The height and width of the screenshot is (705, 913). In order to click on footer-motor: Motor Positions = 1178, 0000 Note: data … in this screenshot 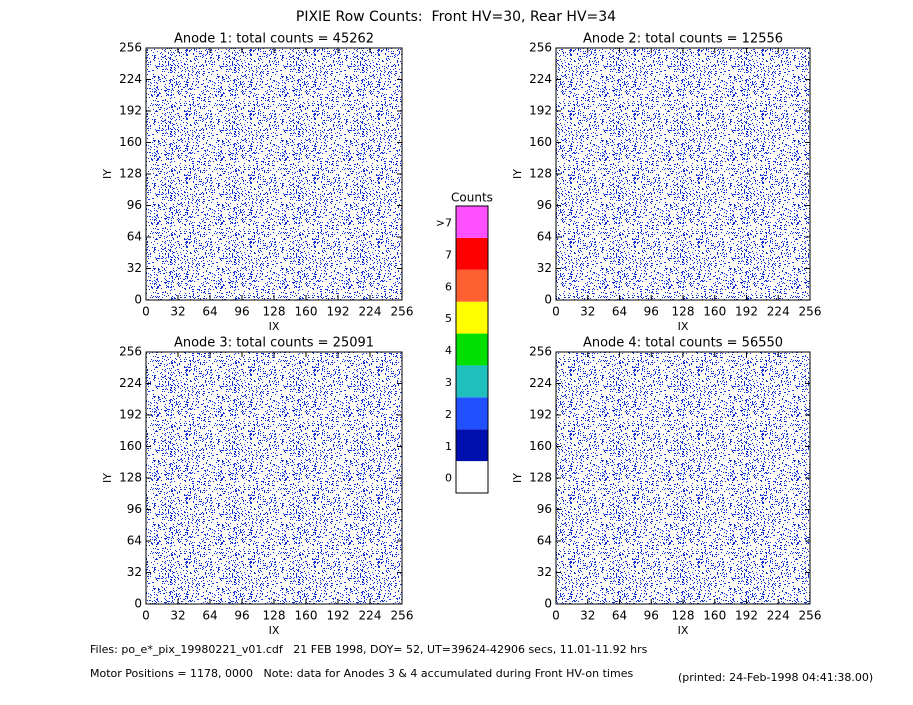, I will do `click(361, 673)`.